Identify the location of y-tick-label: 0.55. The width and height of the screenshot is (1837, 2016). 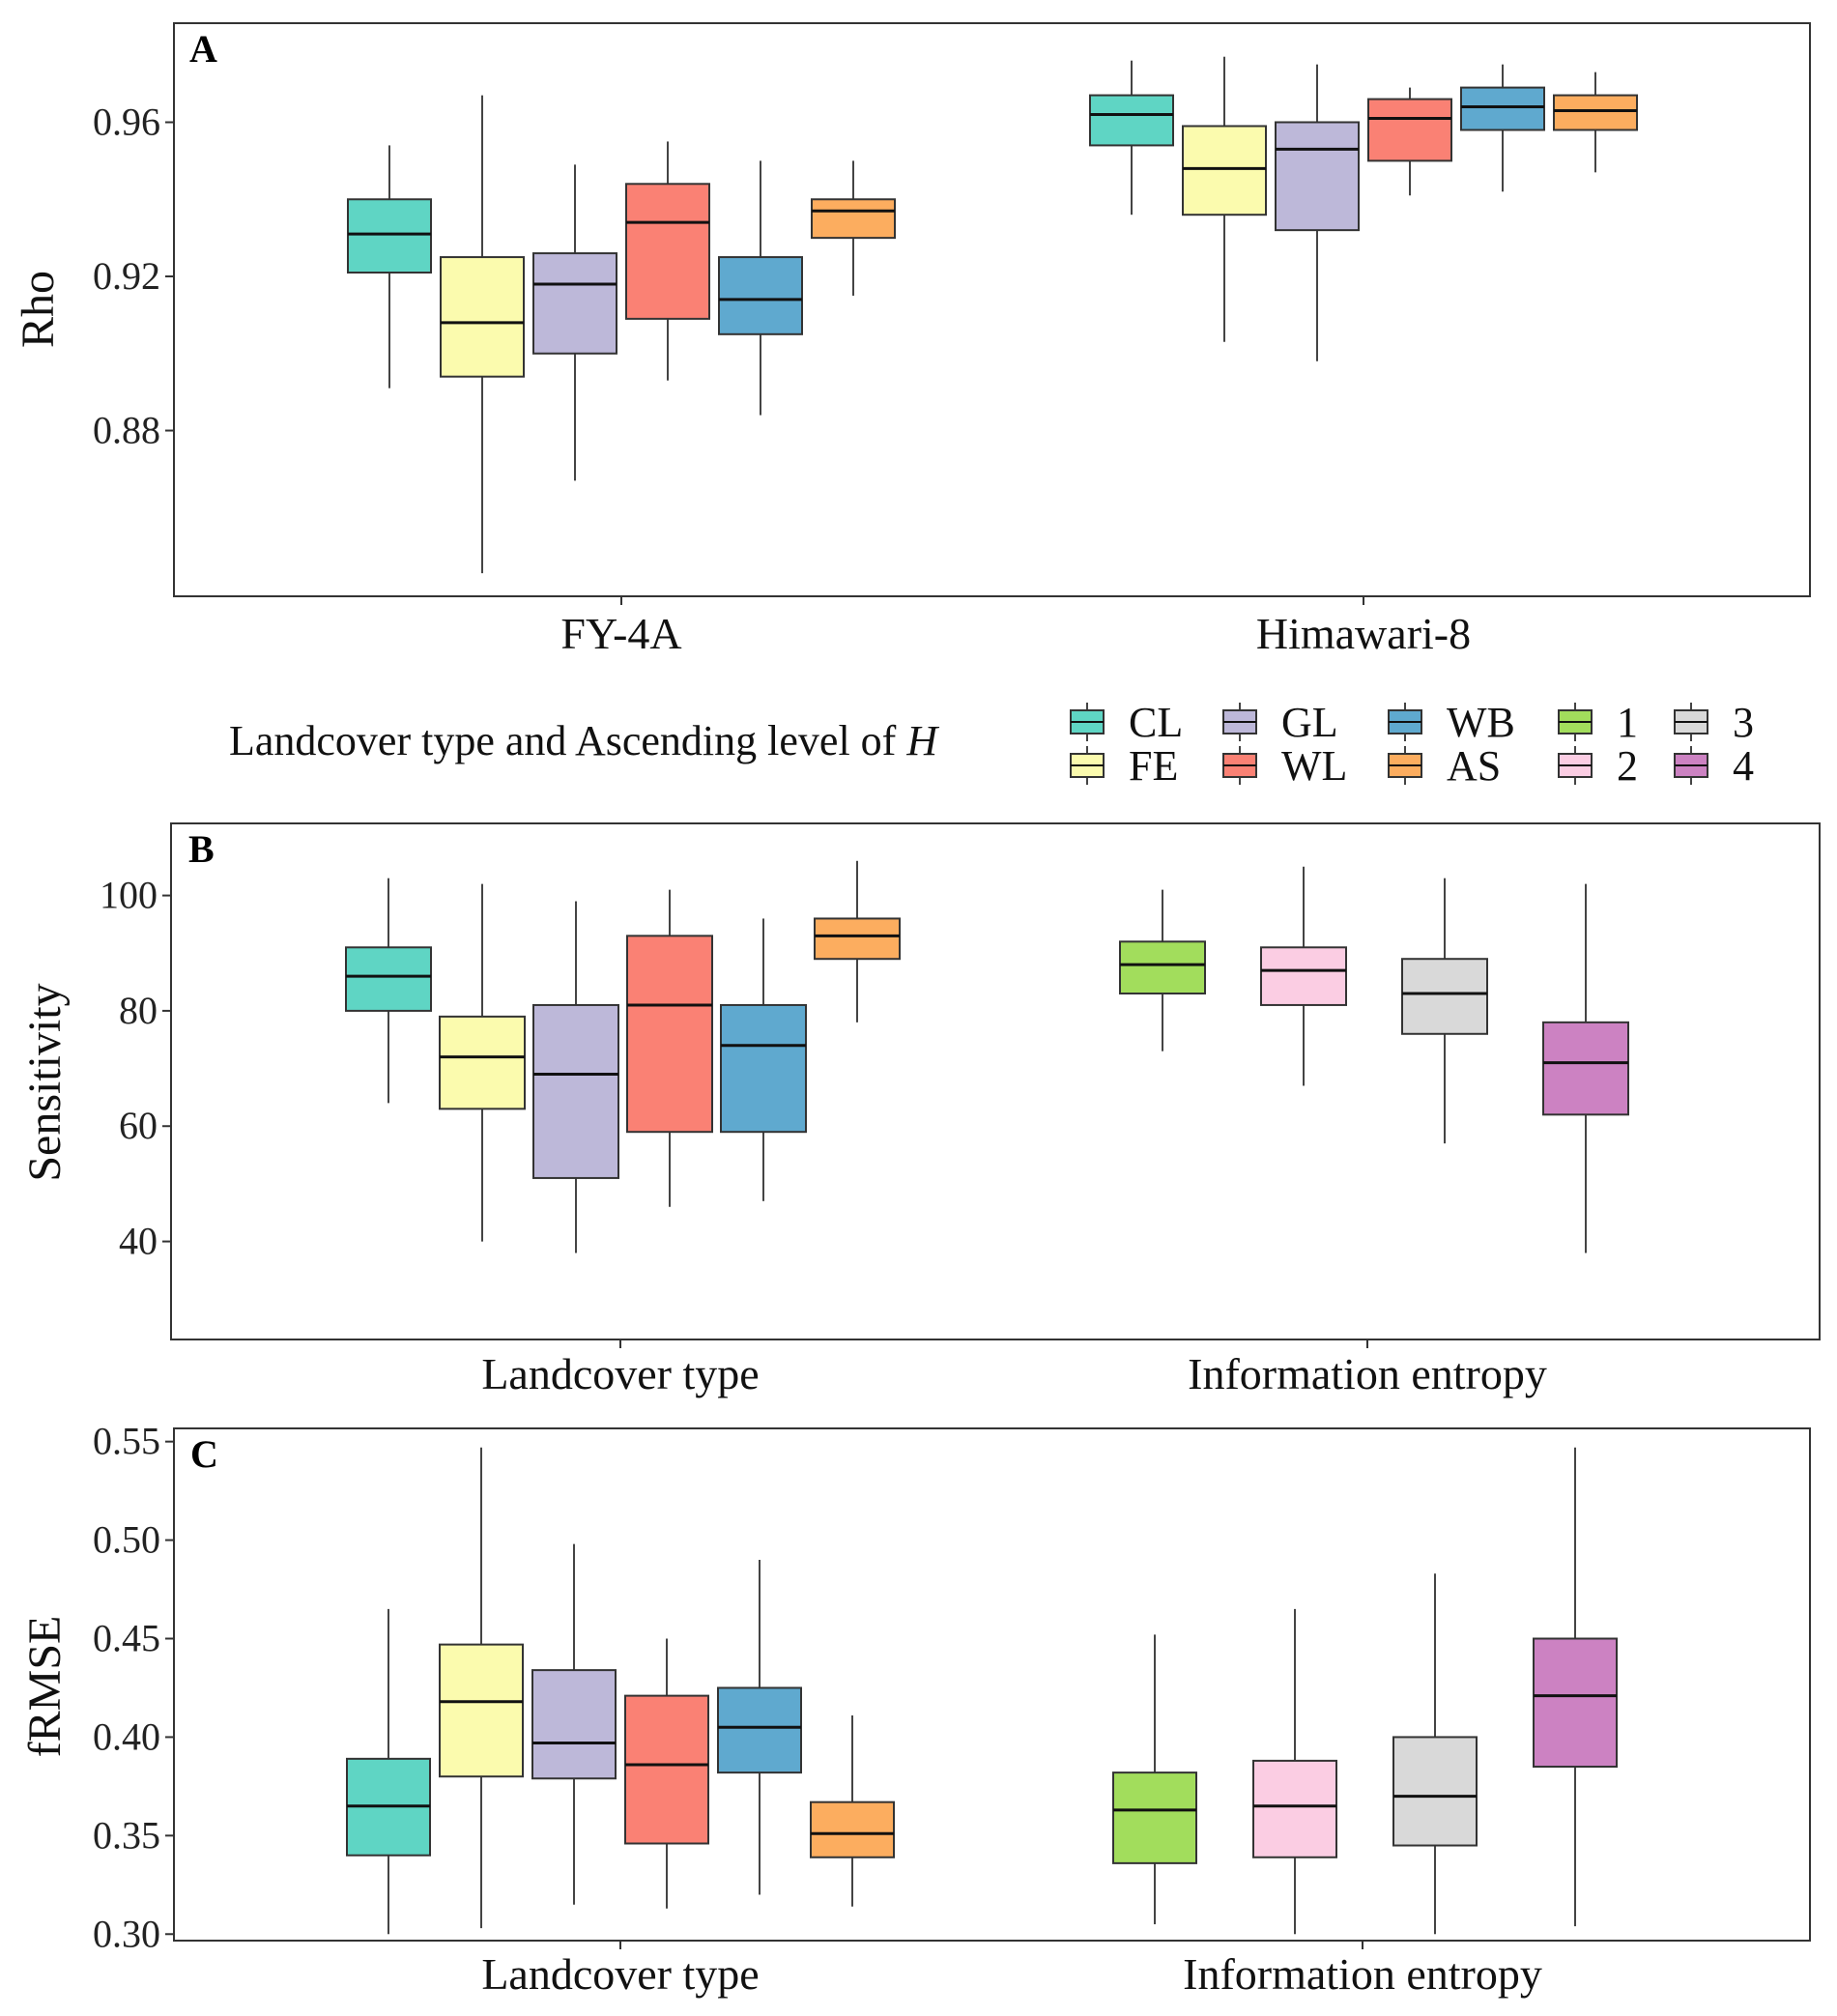
(127, 1442).